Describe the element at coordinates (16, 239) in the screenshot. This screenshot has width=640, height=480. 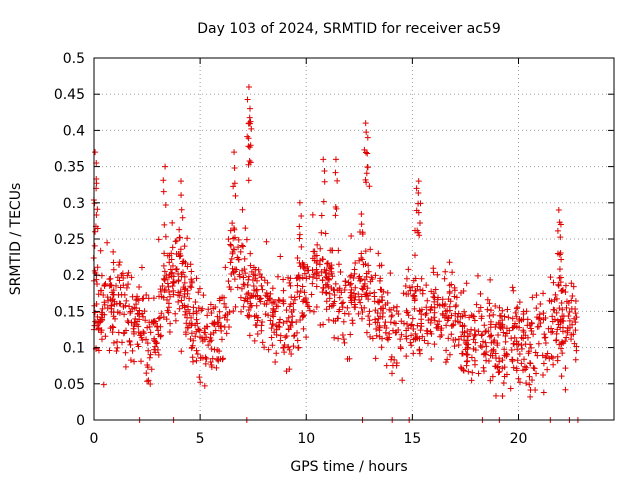
I see `y-axis-label: SRMTID / TECUs` at that location.